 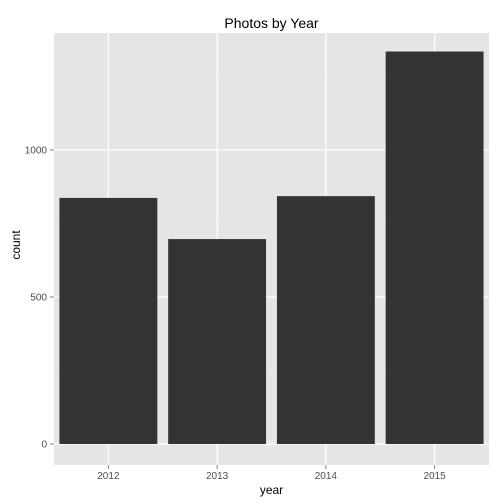 What do you see at coordinates (217, 341) in the screenshot?
I see `bar-2013` at bounding box center [217, 341].